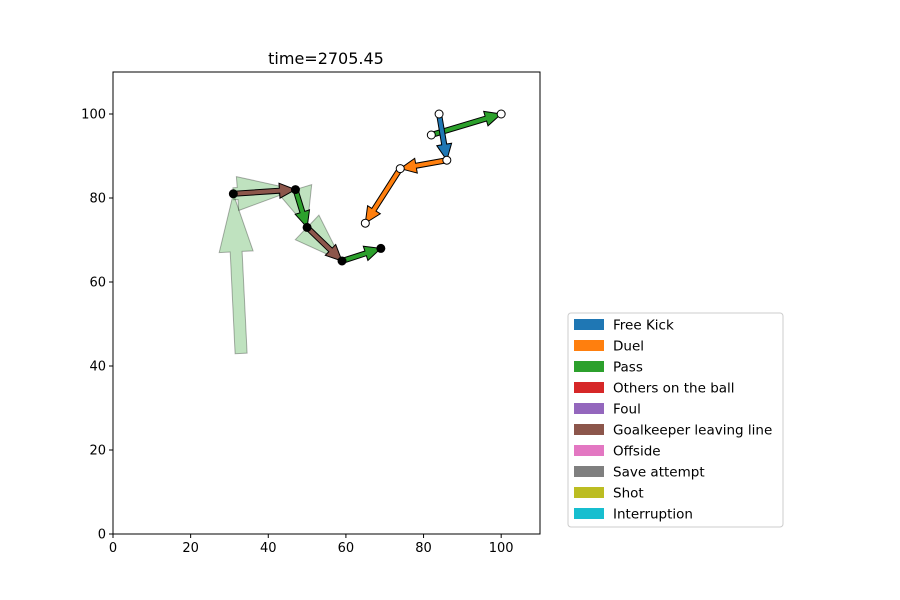 The image size is (900, 600). Describe the element at coordinates (97, 451) in the screenshot. I see `y-tick-label: 20` at that location.